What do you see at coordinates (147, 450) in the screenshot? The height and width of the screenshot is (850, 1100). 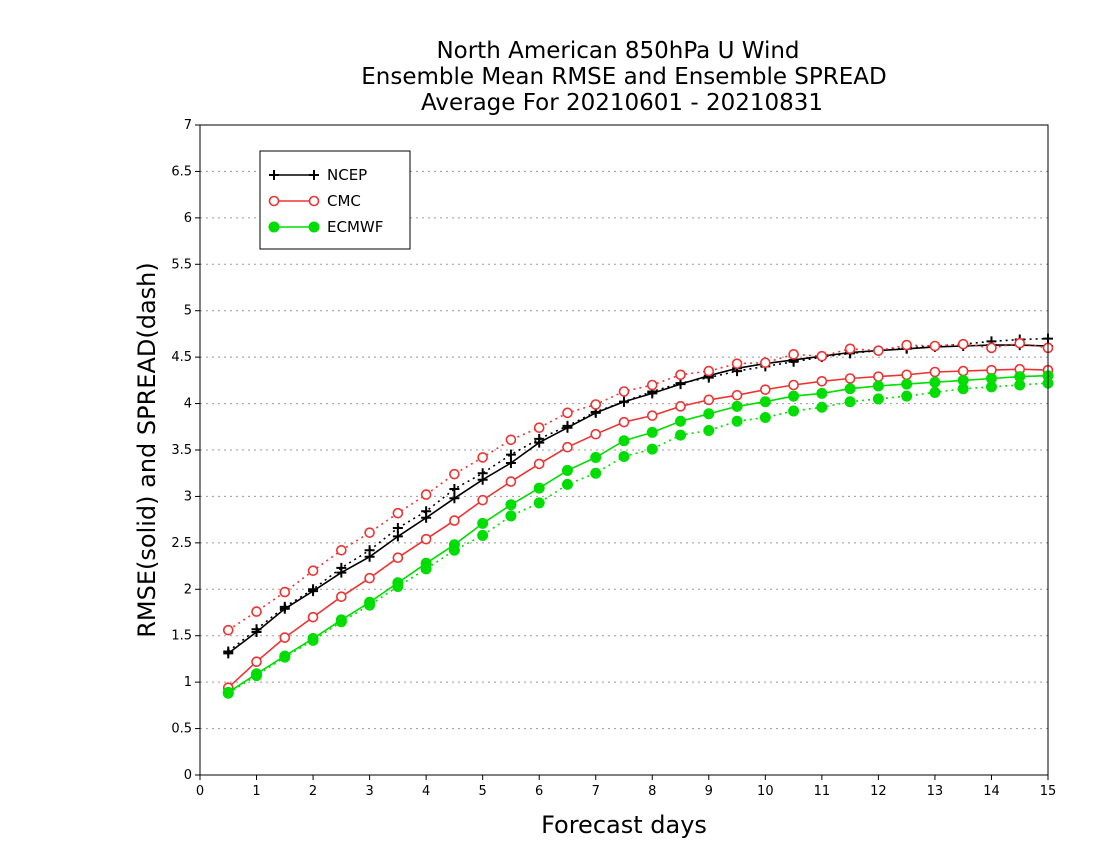 I see `y-axis-title: RMSE(solid) and SPREAD(dash)` at bounding box center [147, 450].